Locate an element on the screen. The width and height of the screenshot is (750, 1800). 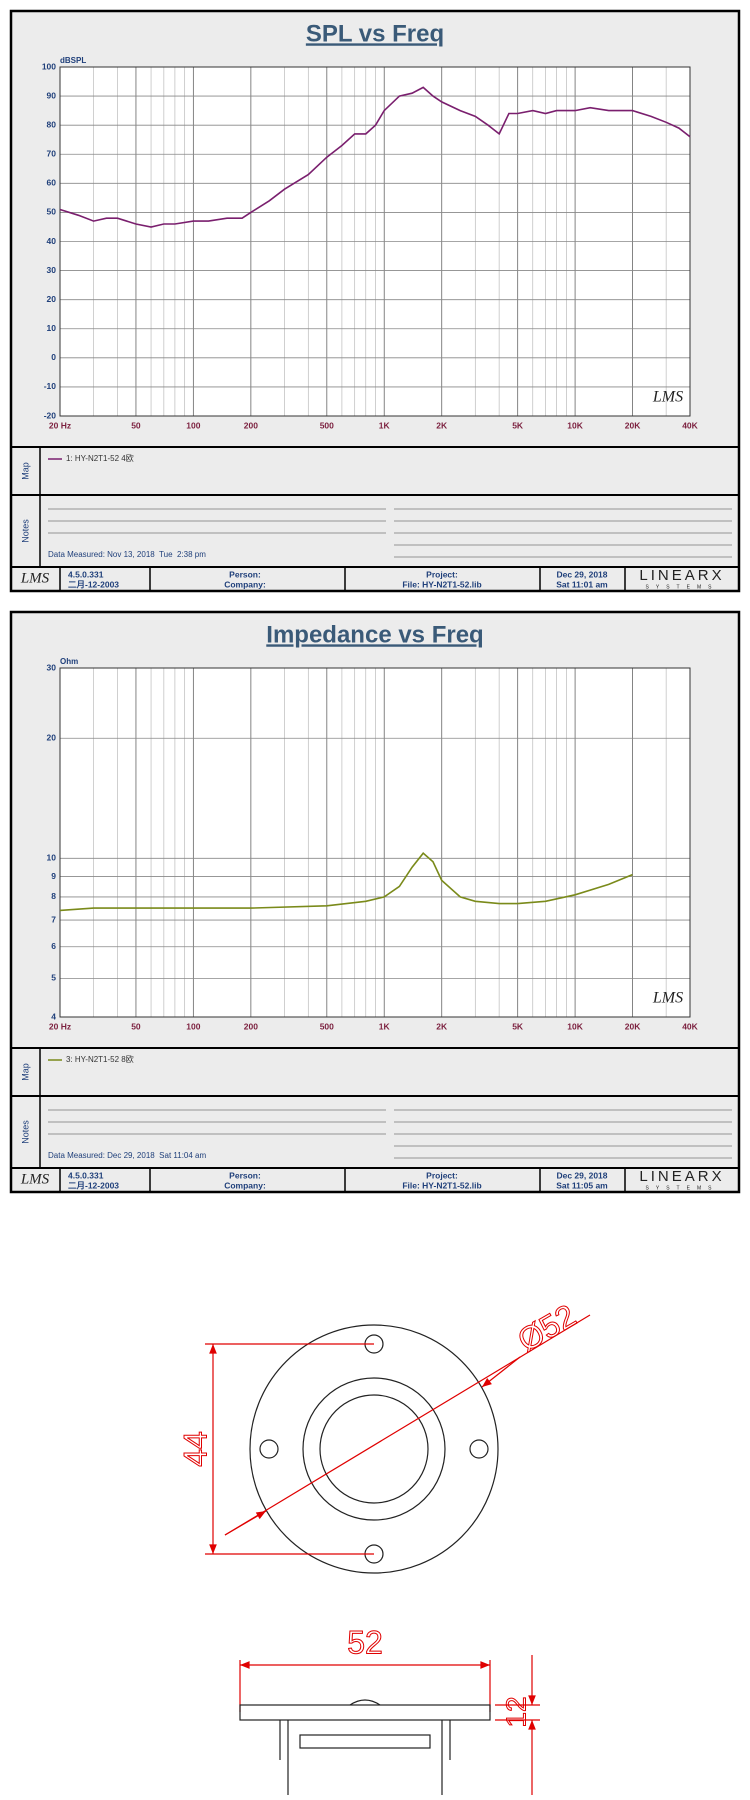
dim-height: 12 is located at coordinates (515, 1711).